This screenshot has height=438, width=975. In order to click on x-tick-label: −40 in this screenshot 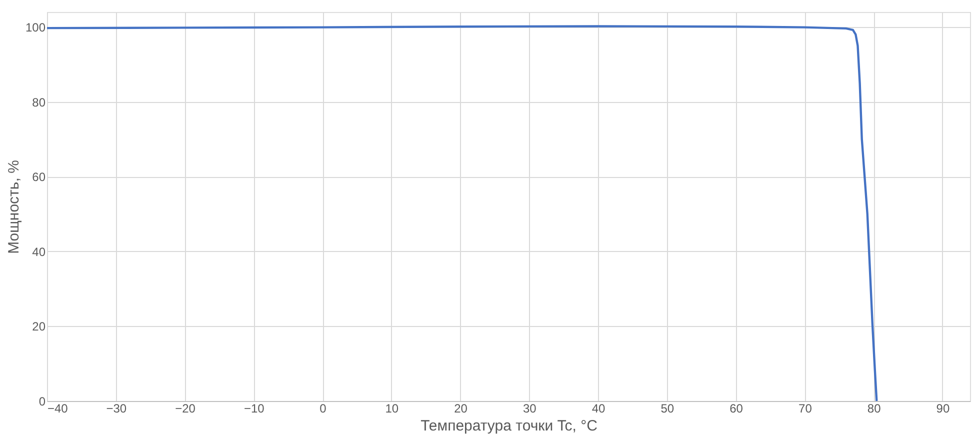, I will do `click(58, 409)`.